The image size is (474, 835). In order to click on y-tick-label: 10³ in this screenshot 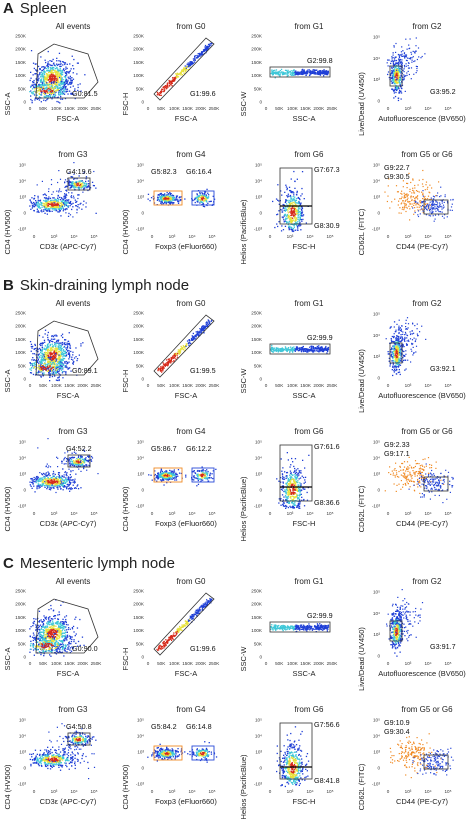, I will do `click(258, 197)`.